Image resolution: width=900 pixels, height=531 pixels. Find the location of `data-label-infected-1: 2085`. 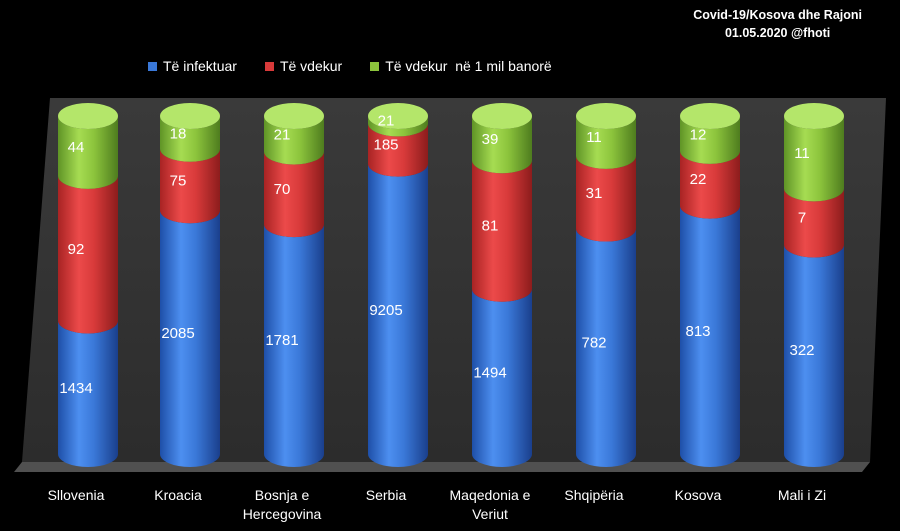

data-label-infected-1: 2085 is located at coordinates (177, 333).